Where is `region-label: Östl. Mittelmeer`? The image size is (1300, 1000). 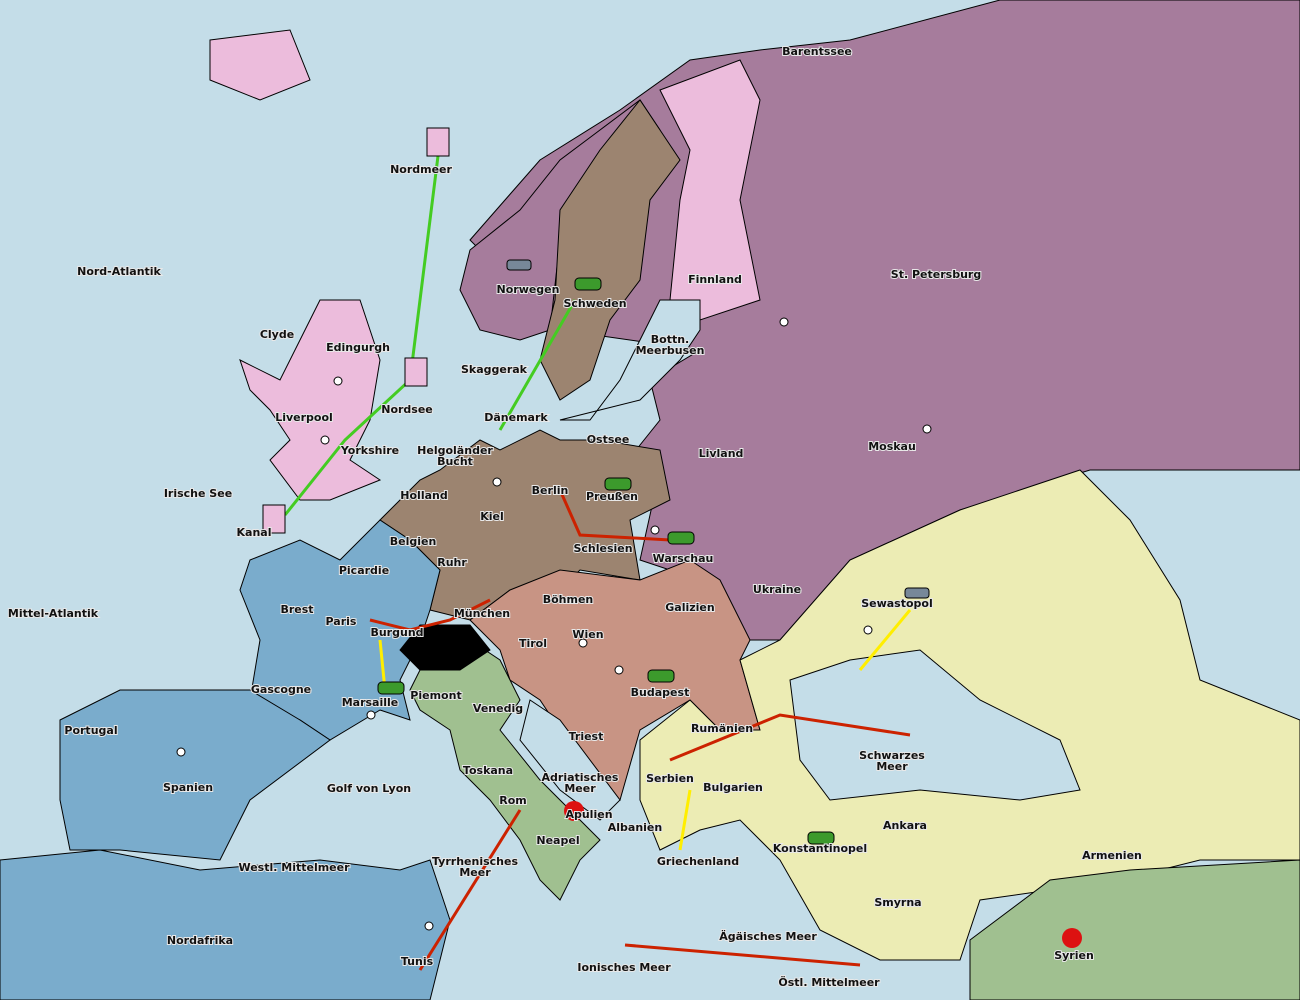
region-label: Östl. Mittelmeer is located at coordinates (829, 982).